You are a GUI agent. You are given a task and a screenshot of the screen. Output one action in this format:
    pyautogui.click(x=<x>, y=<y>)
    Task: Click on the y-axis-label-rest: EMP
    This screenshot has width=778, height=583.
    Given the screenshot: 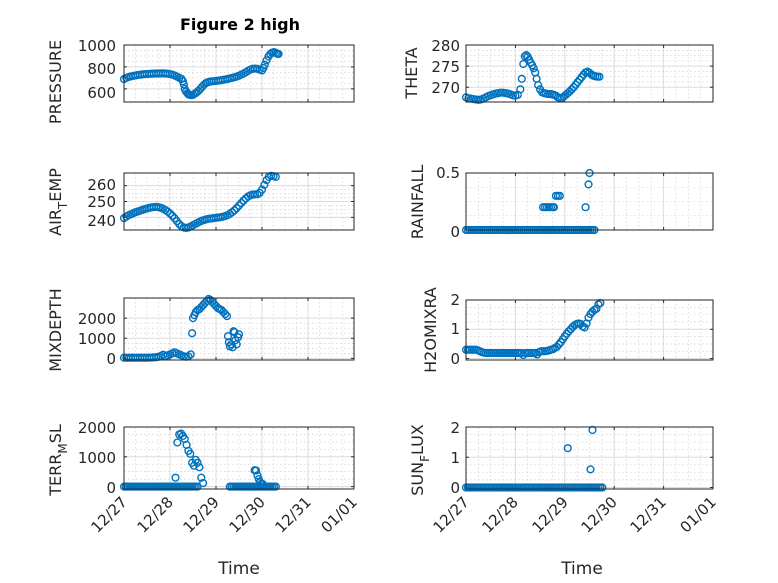 What is the action you would take?
    pyautogui.click(x=55, y=185)
    